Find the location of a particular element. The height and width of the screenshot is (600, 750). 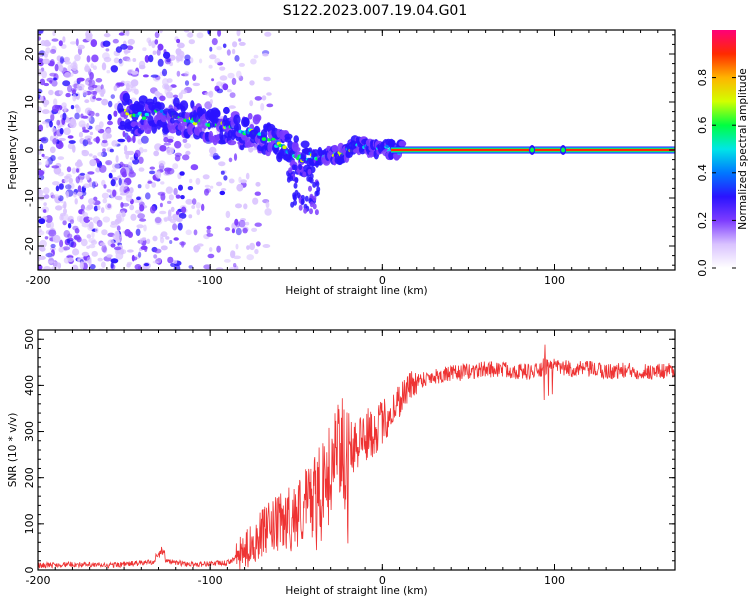

colorbar-label: Normalized spectral amplitude is located at coordinates (743, 148).